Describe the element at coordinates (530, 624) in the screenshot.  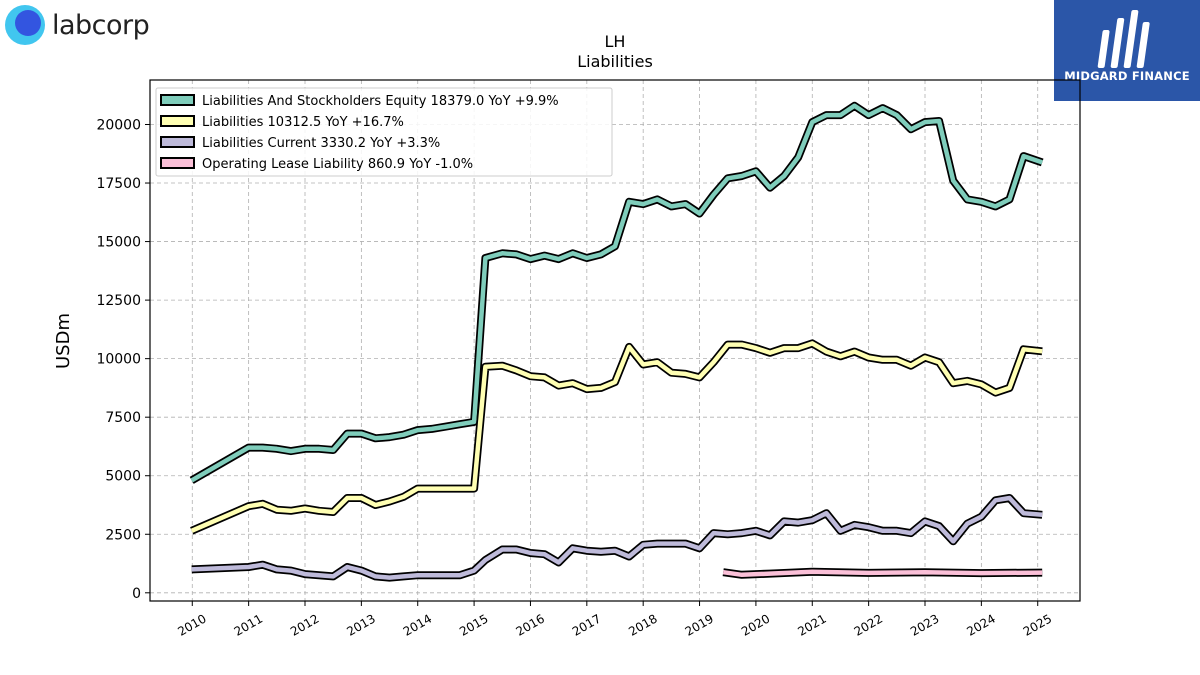
I see `x-tick-label: 2016` at that location.